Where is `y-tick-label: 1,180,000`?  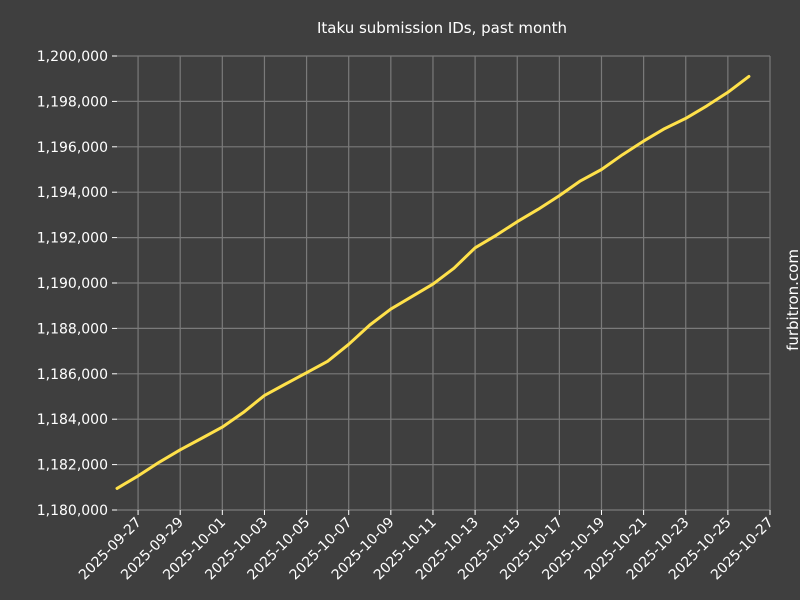 y-tick-label: 1,180,000 is located at coordinates (72, 511).